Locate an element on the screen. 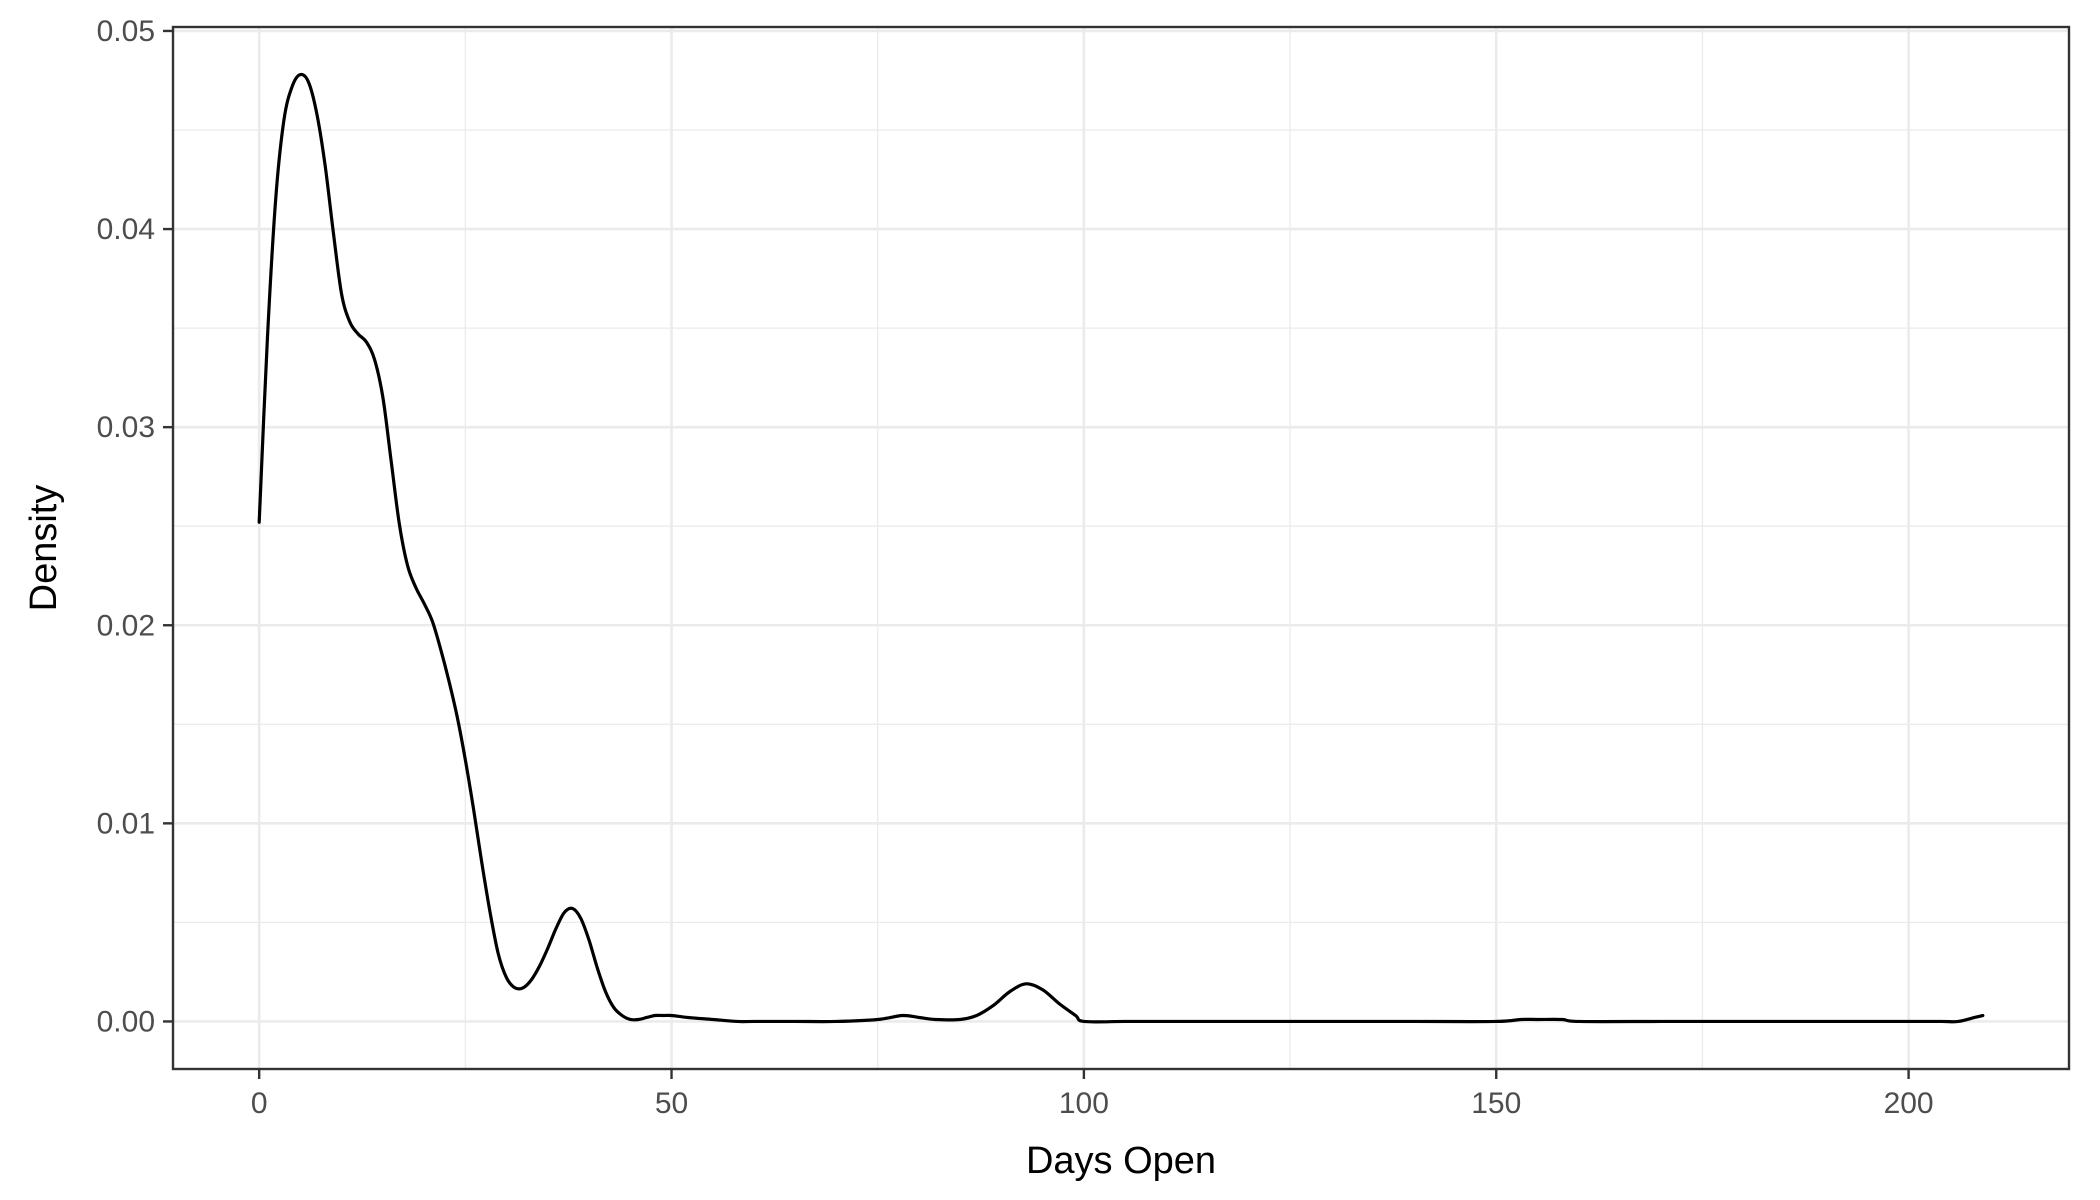 The width and height of the screenshot is (2100, 1200). y-tick-label: 0.03 is located at coordinates (126, 427).